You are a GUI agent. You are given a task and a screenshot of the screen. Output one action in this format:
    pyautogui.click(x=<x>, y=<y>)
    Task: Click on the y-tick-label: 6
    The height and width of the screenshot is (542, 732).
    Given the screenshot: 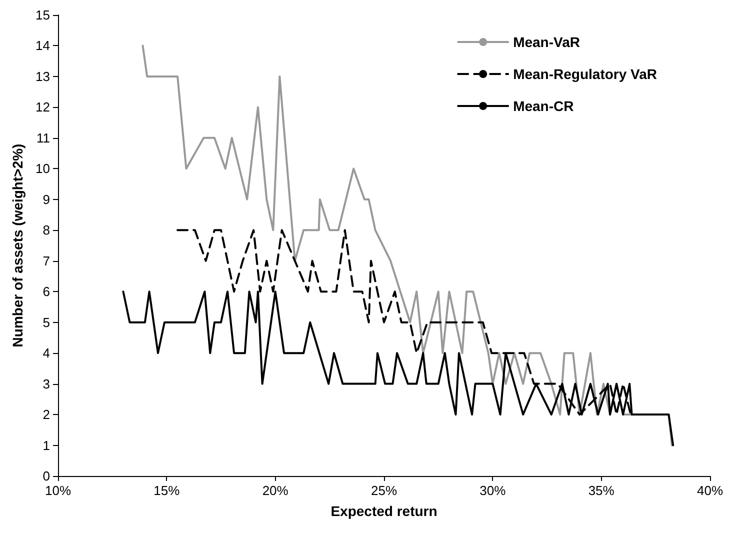 What is the action you would take?
    pyautogui.click(x=46, y=292)
    